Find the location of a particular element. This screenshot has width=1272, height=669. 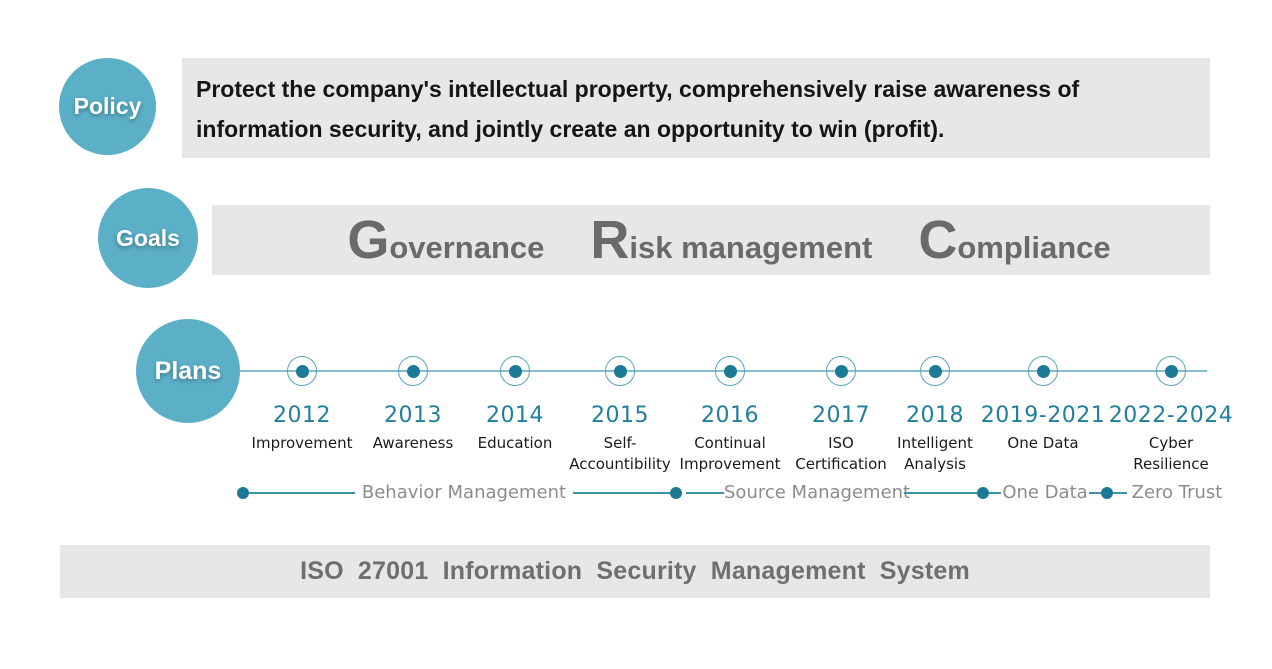

milestone-2022-2024: 2022-2024 Cyber Resilience is located at coordinates (1171, 415).